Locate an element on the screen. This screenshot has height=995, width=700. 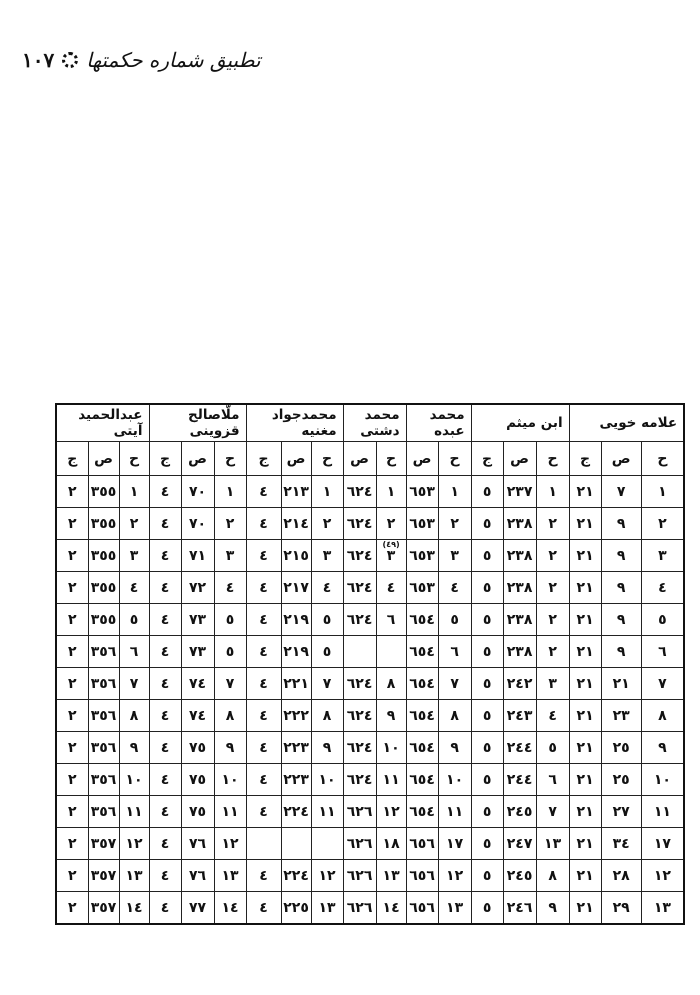
table-cell: ٧٤ is located at coordinates (197, 683).